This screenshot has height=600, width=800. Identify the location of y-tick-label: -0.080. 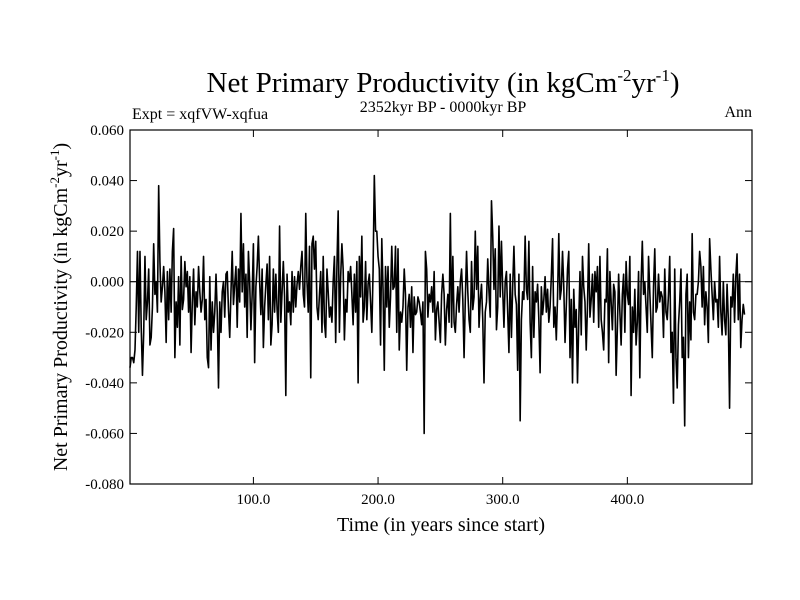
(104, 485).